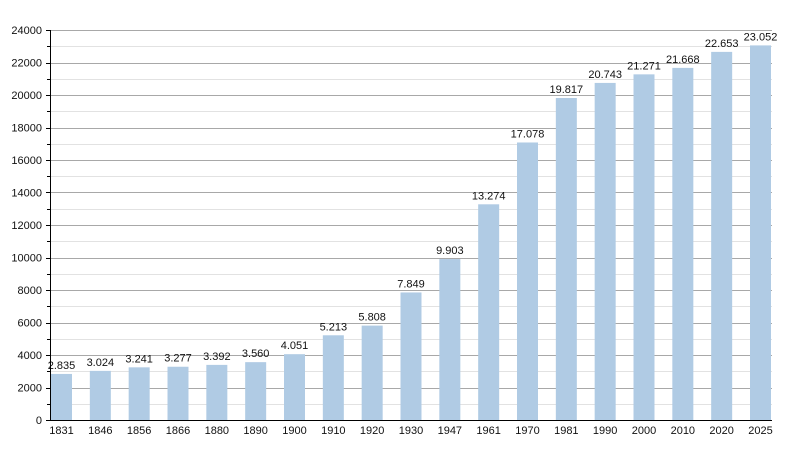 Image resolution: width=800 pixels, height=450 pixels. I want to click on x-tick-label: 1910, so click(333, 431).